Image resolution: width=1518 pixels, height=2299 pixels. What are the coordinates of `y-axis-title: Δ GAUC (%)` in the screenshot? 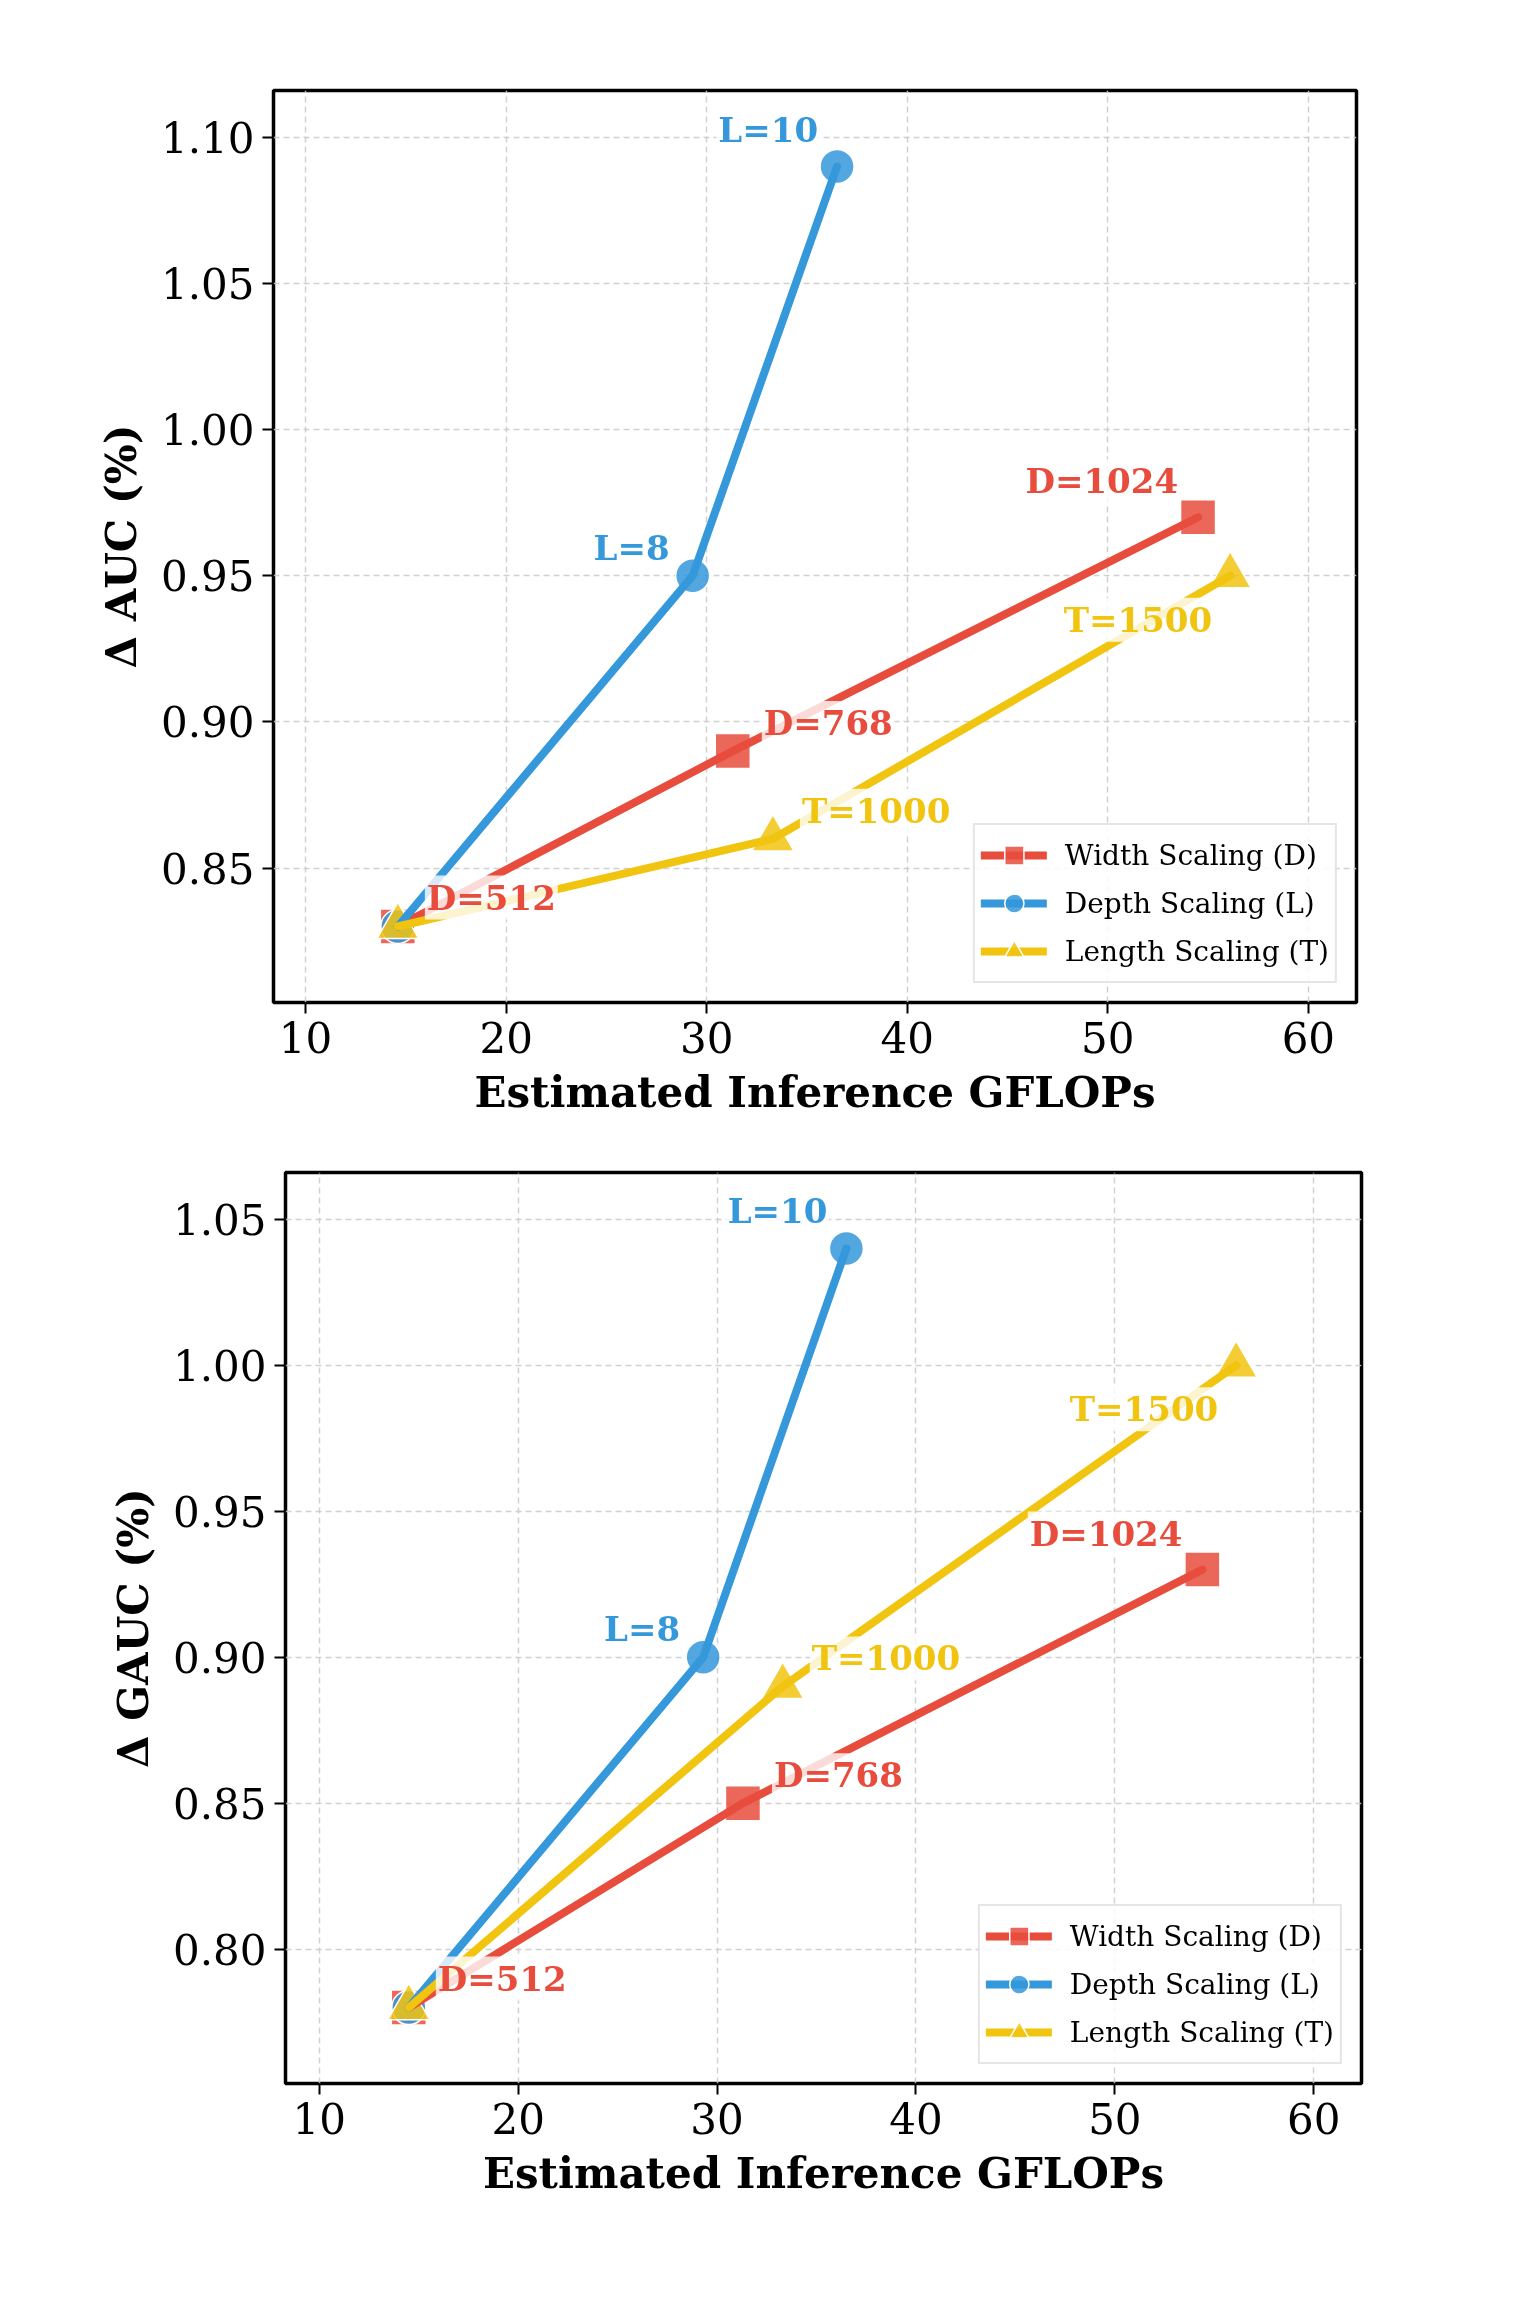 It's located at (133, 1628).